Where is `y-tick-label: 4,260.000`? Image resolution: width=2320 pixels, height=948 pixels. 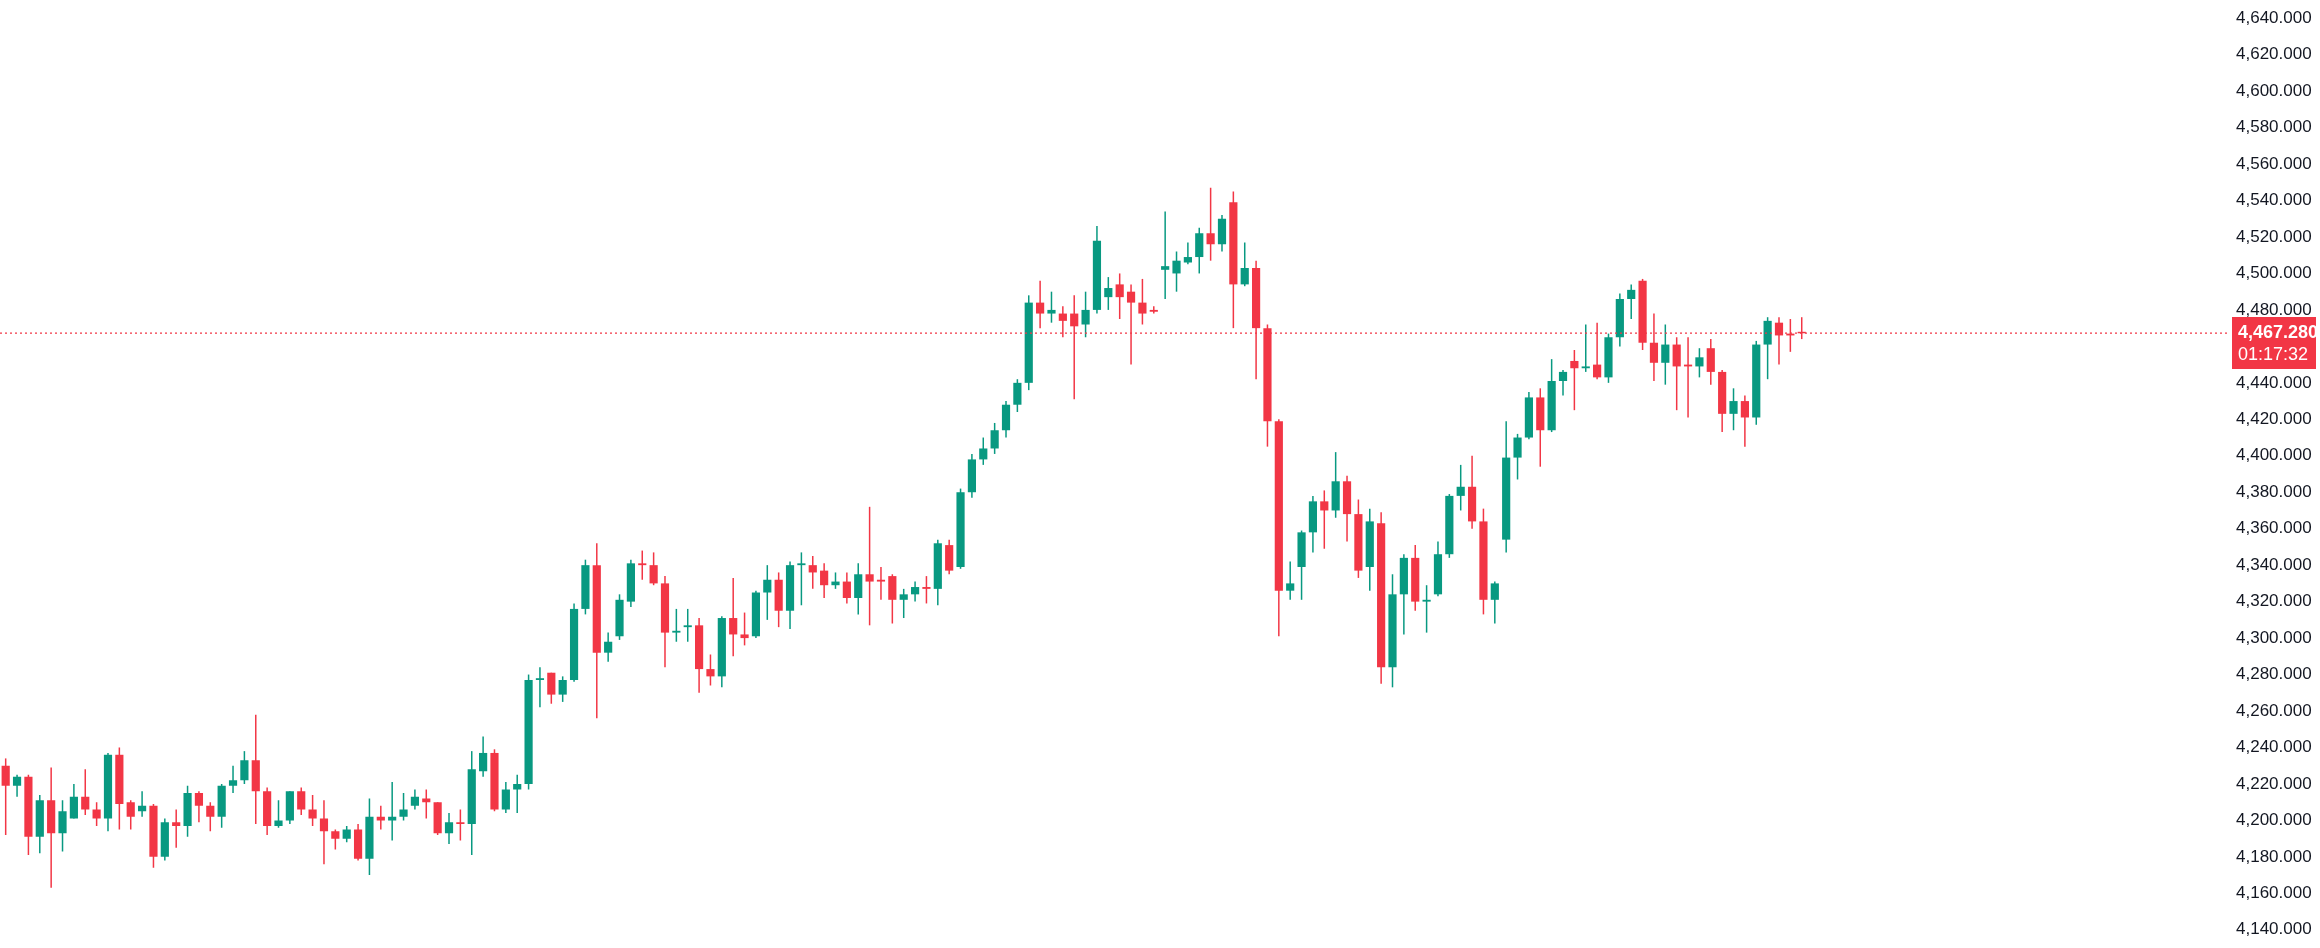 y-tick-label: 4,260.000 is located at coordinates (2274, 710).